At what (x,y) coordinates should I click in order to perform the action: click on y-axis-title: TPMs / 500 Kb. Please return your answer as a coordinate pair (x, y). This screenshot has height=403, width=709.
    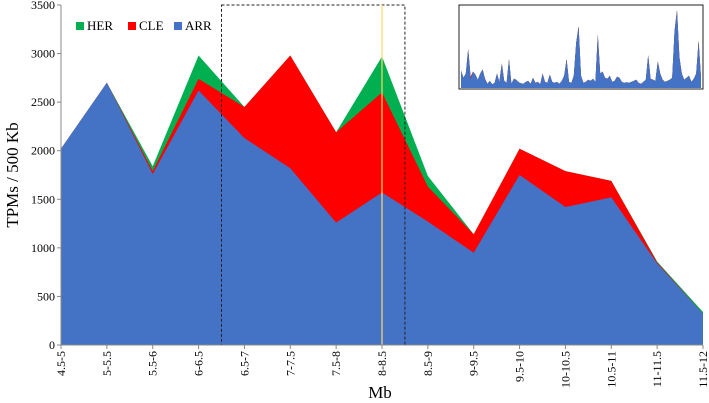
    Looking at the image, I should click on (12, 174).